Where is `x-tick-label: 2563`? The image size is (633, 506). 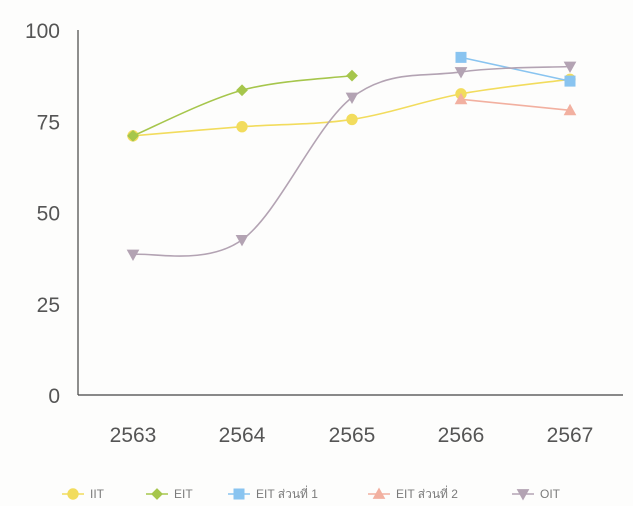
x-tick-label: 2563 is located at coordinates (133, 435).